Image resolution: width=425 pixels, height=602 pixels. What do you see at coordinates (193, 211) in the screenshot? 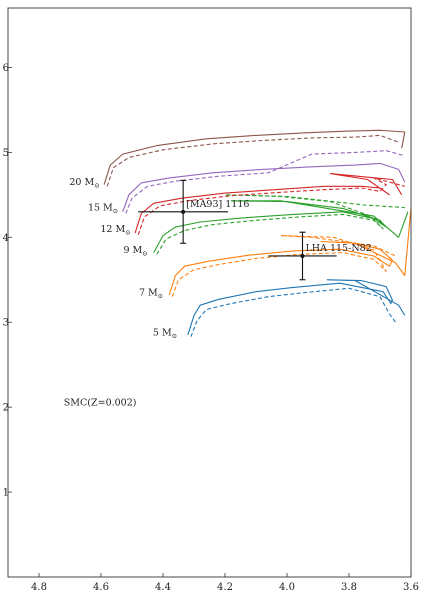
I see `star-point: [MA93] 1116` at bounding box center [193, 211].